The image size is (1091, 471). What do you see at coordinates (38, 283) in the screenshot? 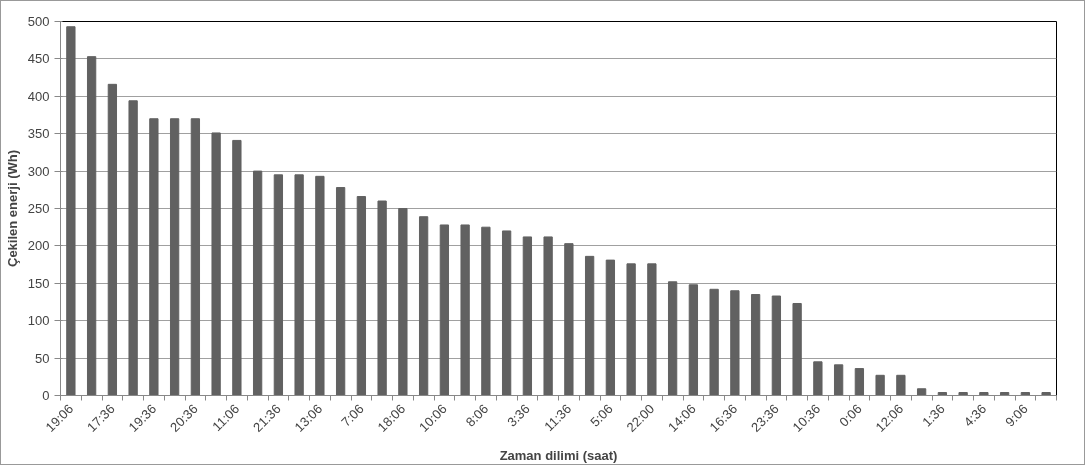
I see `y-tick-label: 150` at bounding box center [38, 283].